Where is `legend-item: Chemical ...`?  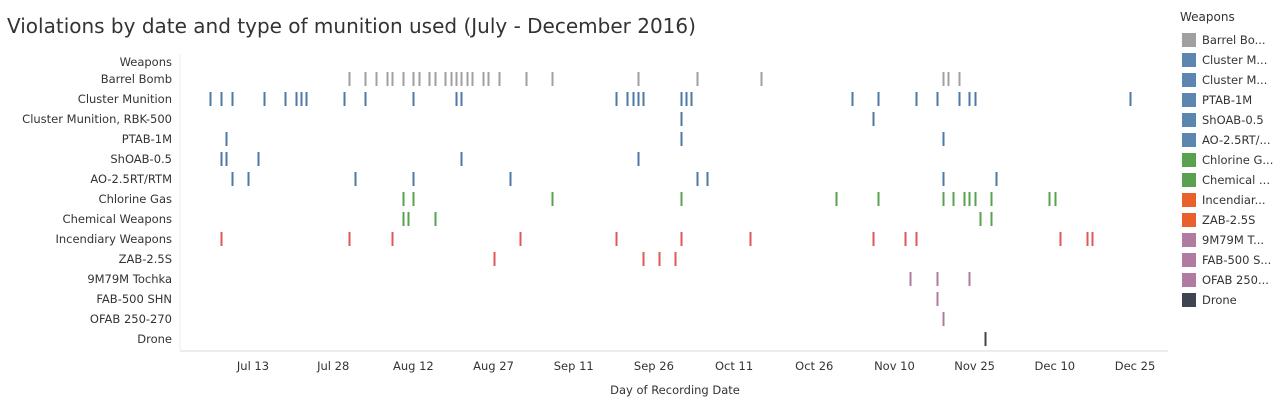 legend-item: Chemical ... is located at coordinates (1230, 180).